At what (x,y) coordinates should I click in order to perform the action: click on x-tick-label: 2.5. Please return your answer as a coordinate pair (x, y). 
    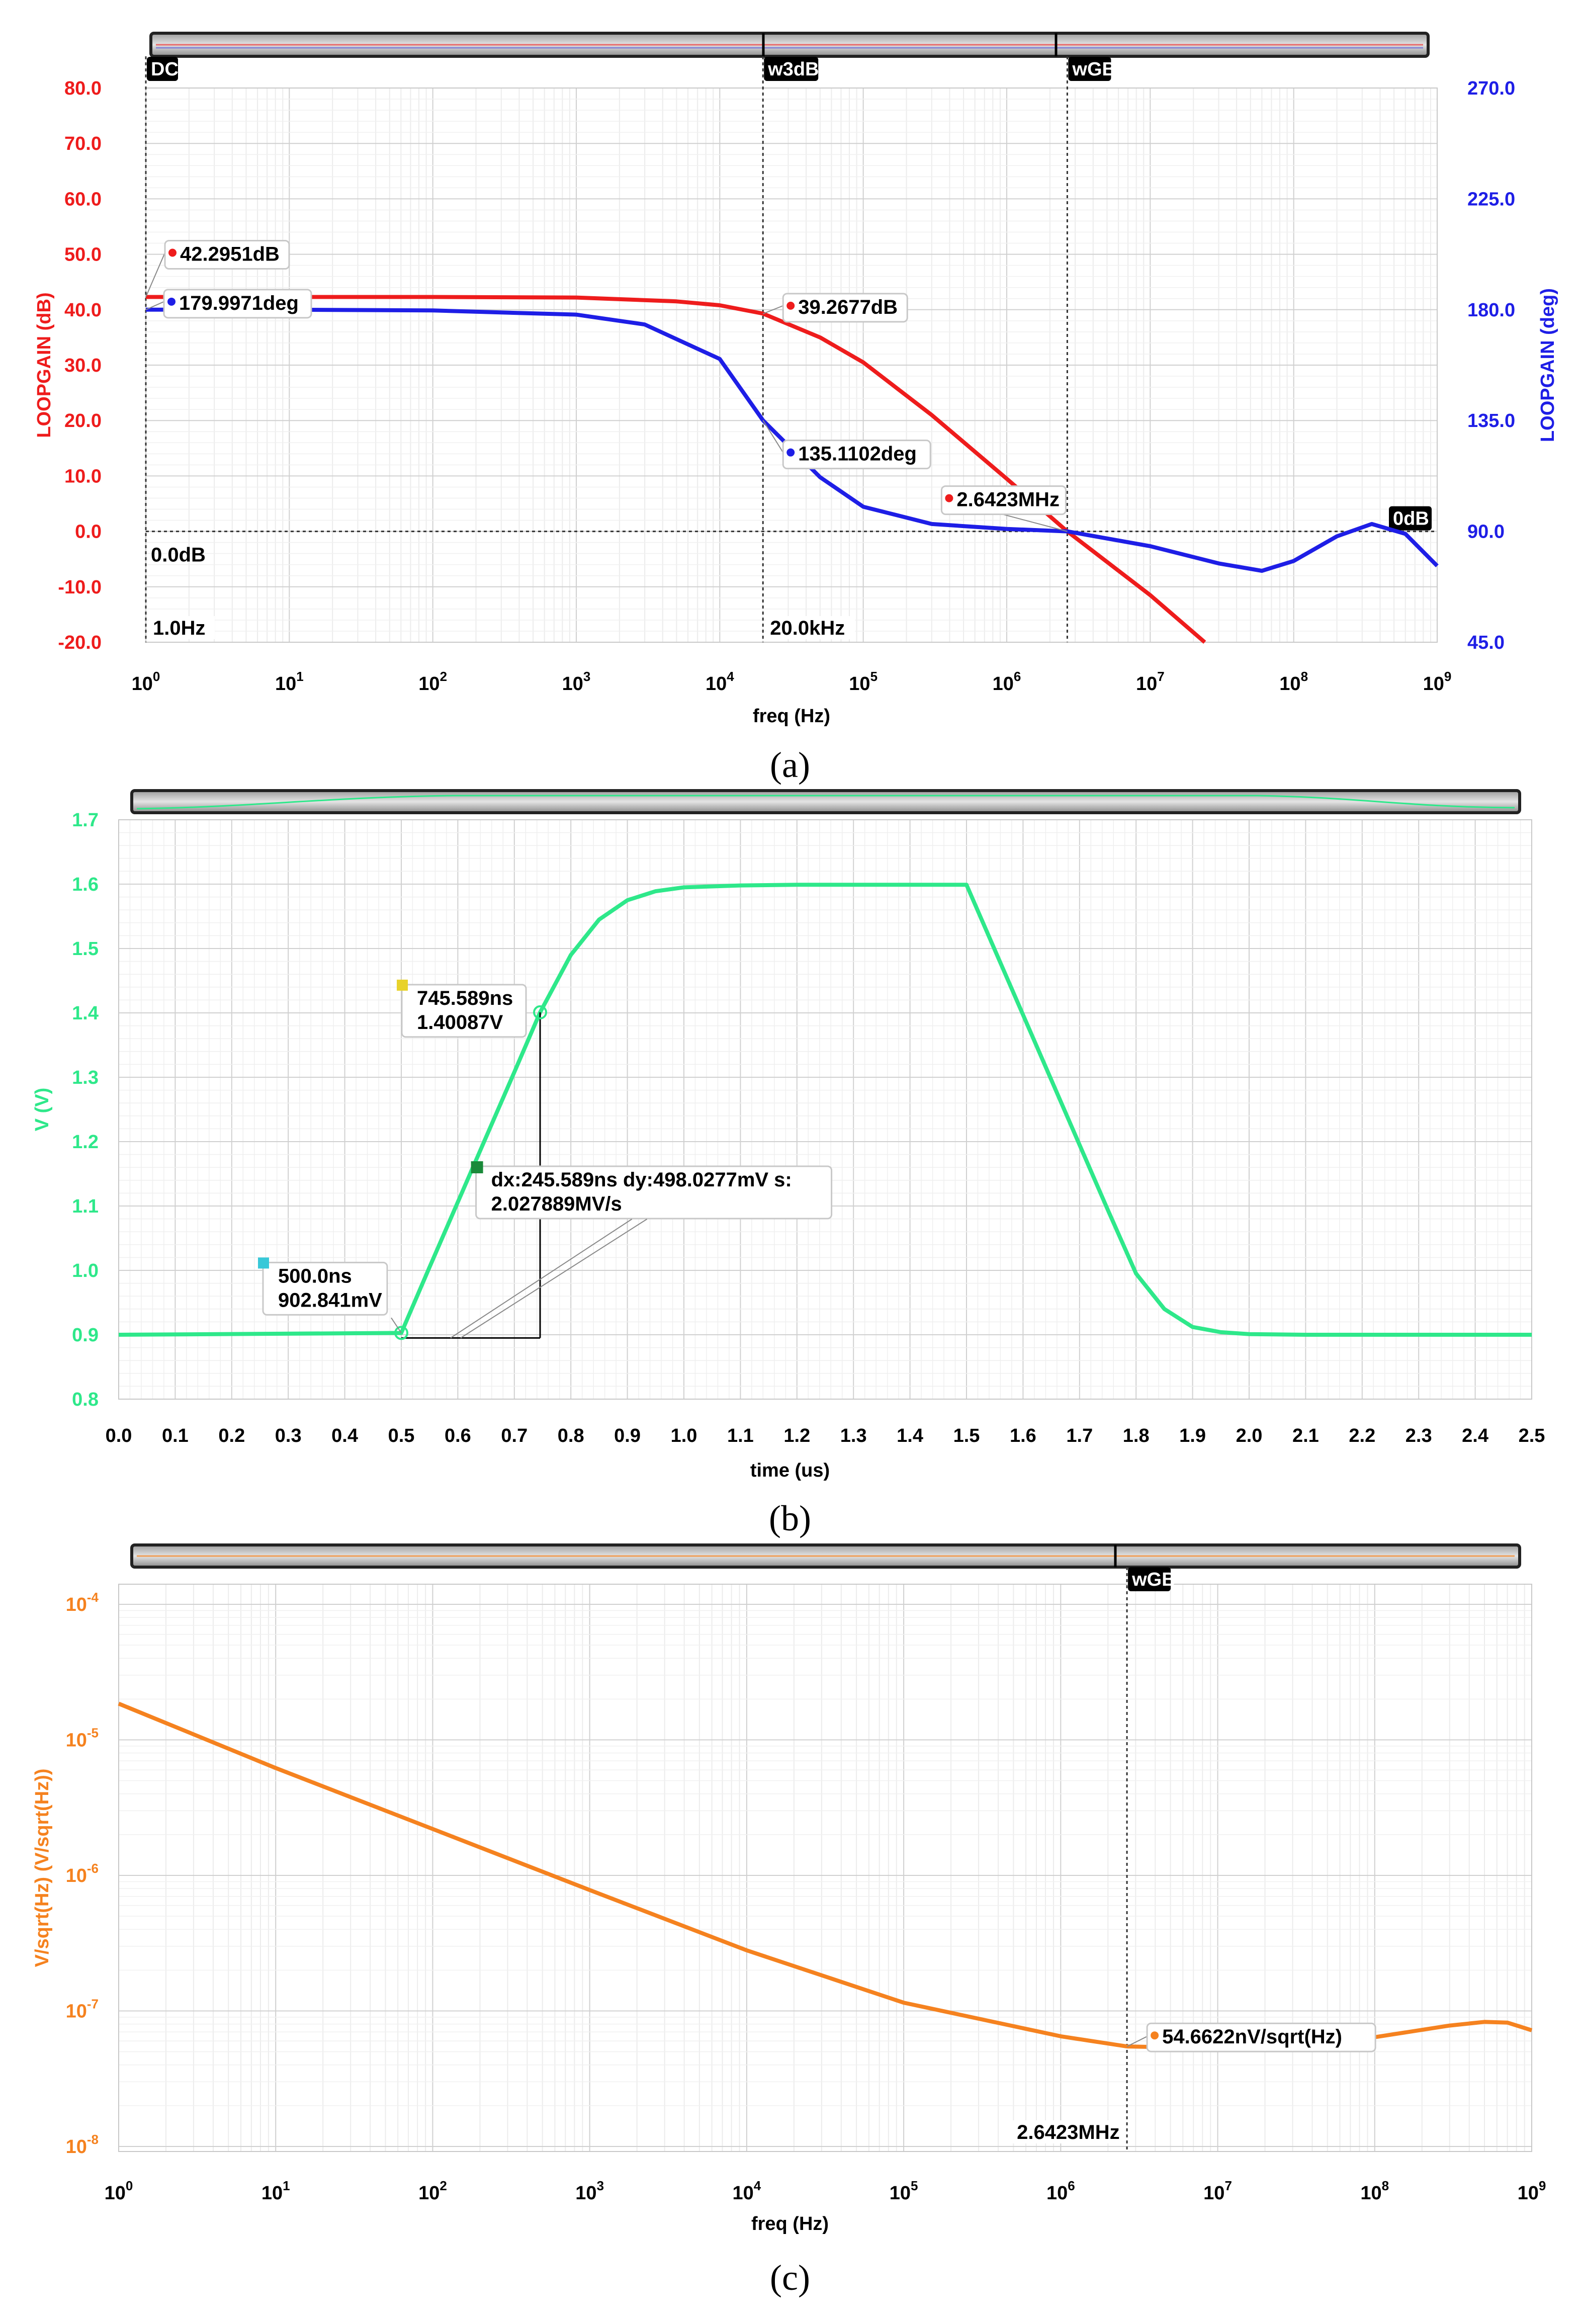
    Looking at the image, I should click on (1532, 1435).